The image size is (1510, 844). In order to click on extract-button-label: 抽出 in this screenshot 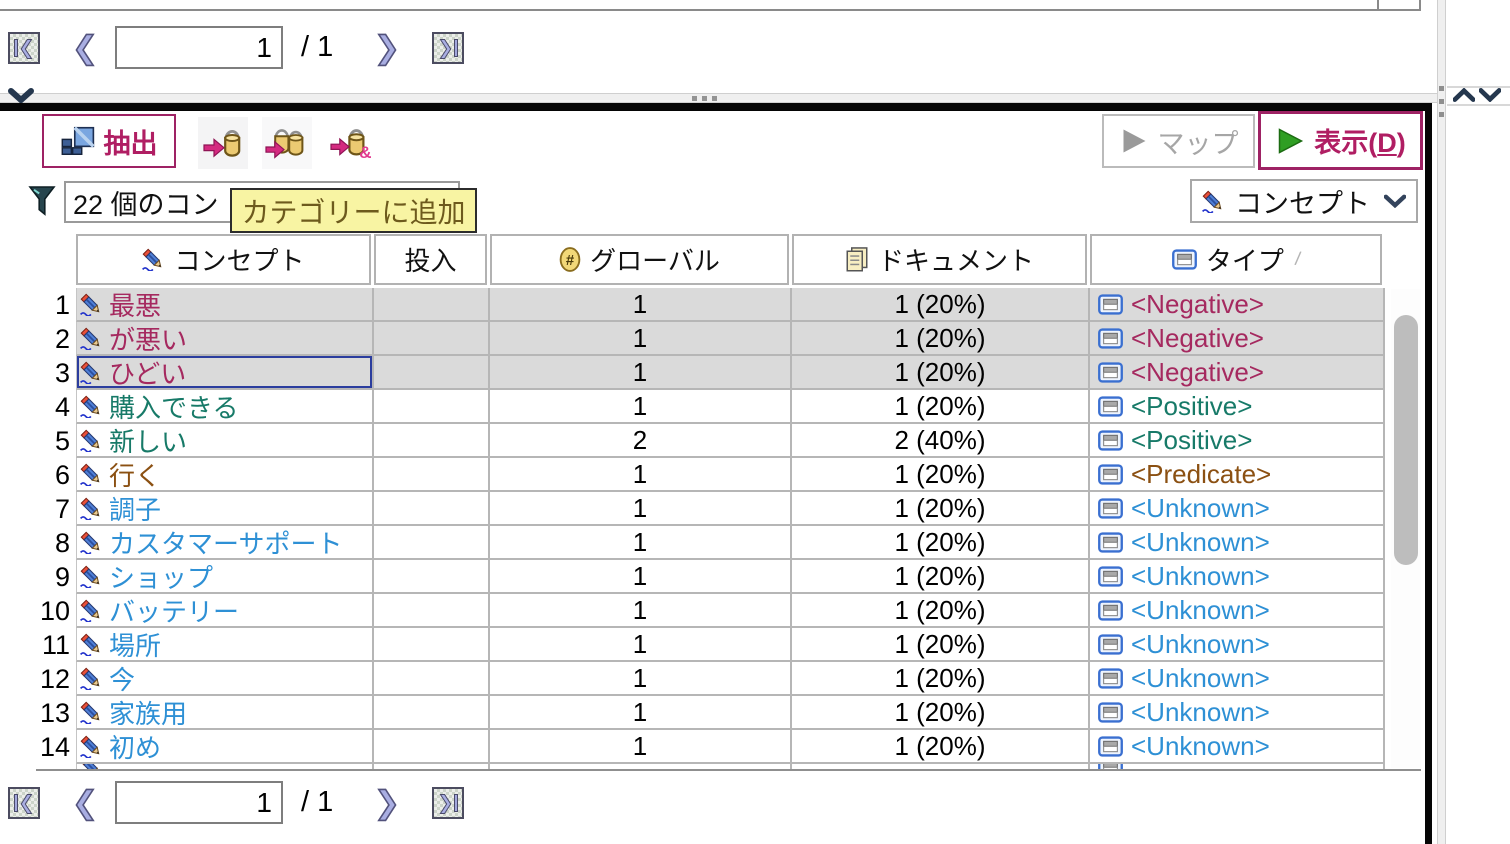, I will do `click(130, 143)`.